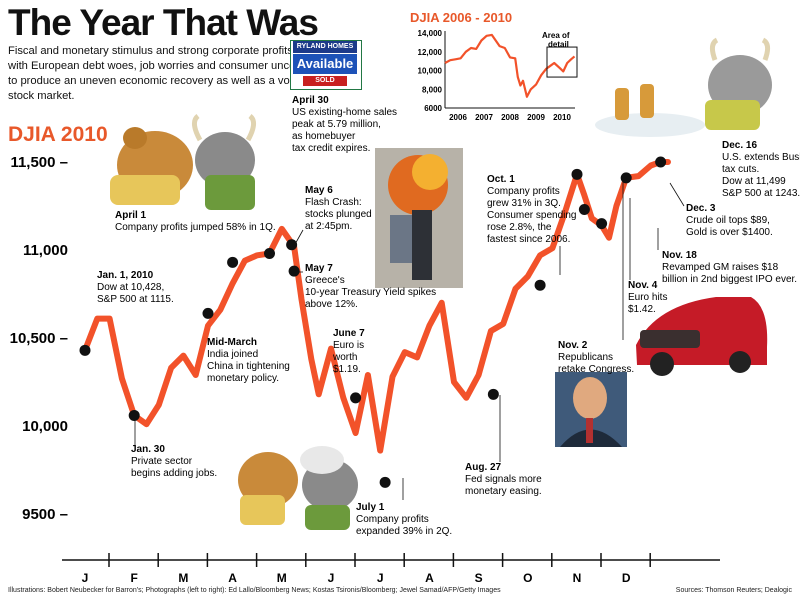 This screenshot has width=800, height=600. I want to click on event-title: June 7, so click(349, 333).